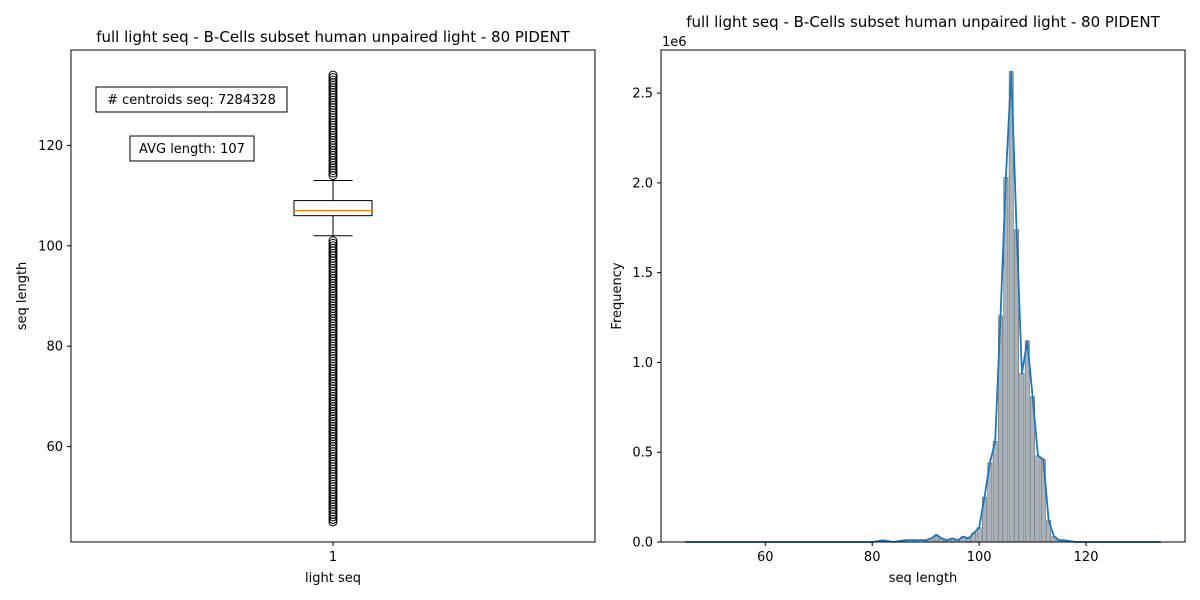 The image size is (1200, 600). What do you see at coordinates (642, 453) in the screenshot?
I see `histogram-y-tick-label: 0.5` at bounding box center [642, 453].